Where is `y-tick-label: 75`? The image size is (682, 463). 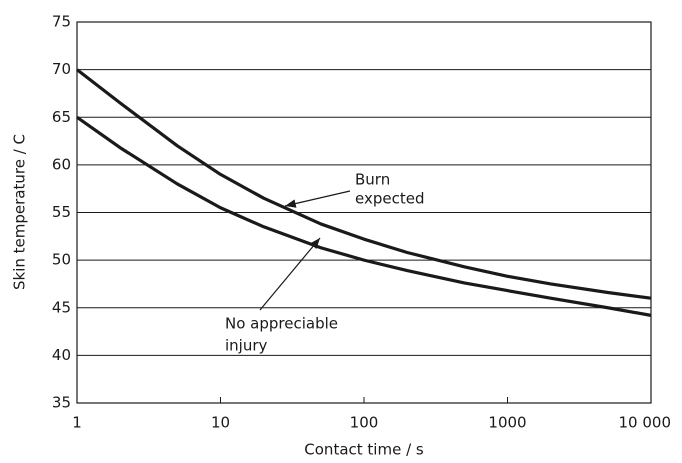
y-tick-label: 75 is located at coordinates (61, 22).